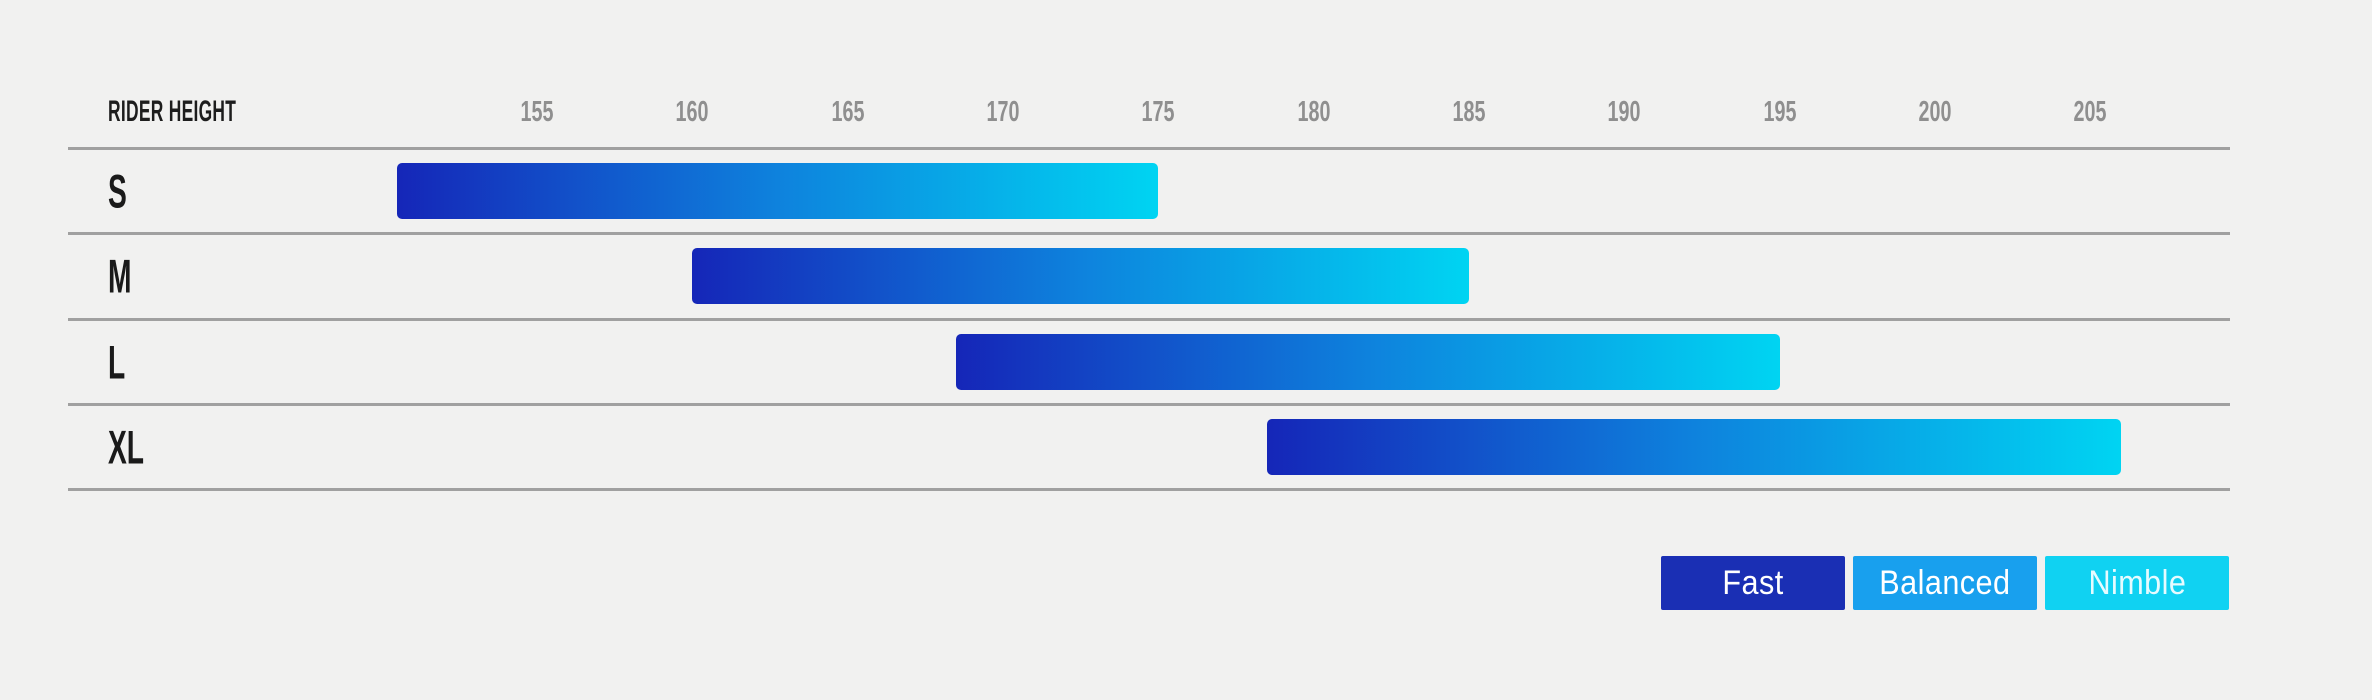 The width and height of the screenshot is (2372, 700). I want to click on height-range-bar-xl, so click(1694, 446).